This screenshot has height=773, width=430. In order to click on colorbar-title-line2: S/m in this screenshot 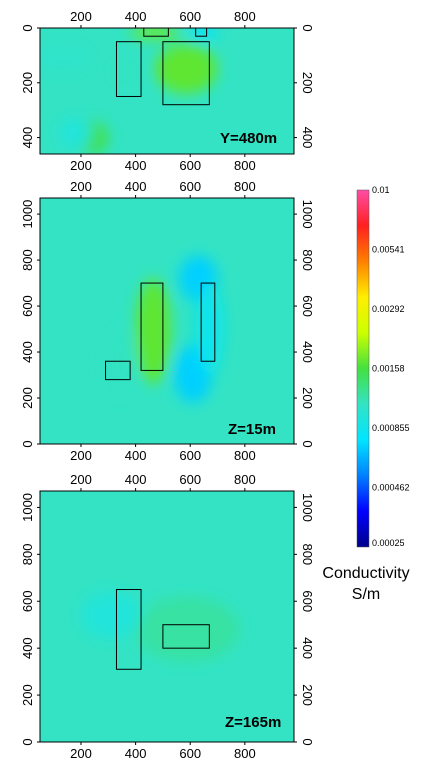, I will do `click(366, 594)`.